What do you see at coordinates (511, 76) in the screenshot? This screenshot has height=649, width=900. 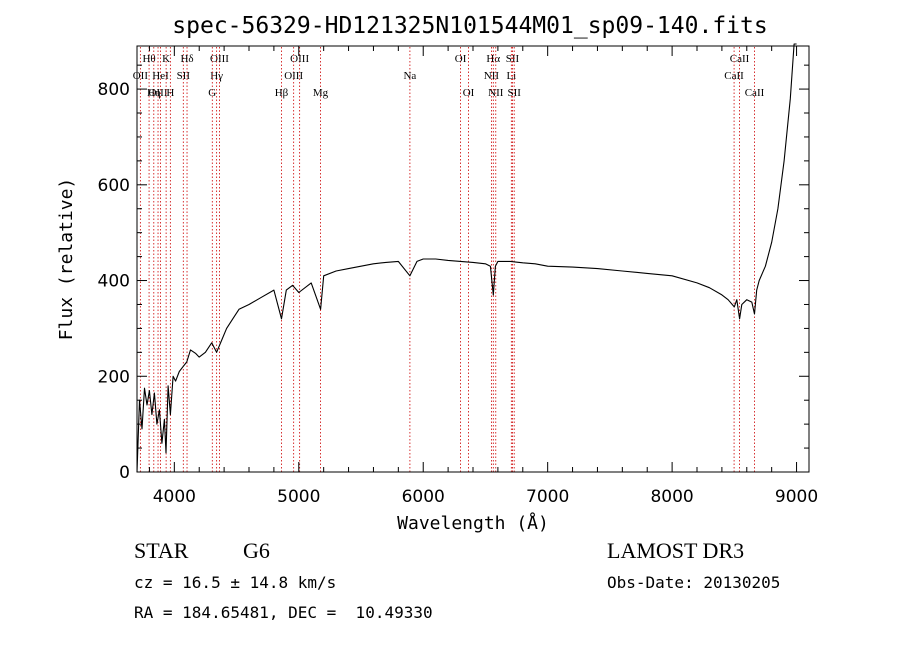 I see `line-label-23: Li` at bounding box center [511, 76].